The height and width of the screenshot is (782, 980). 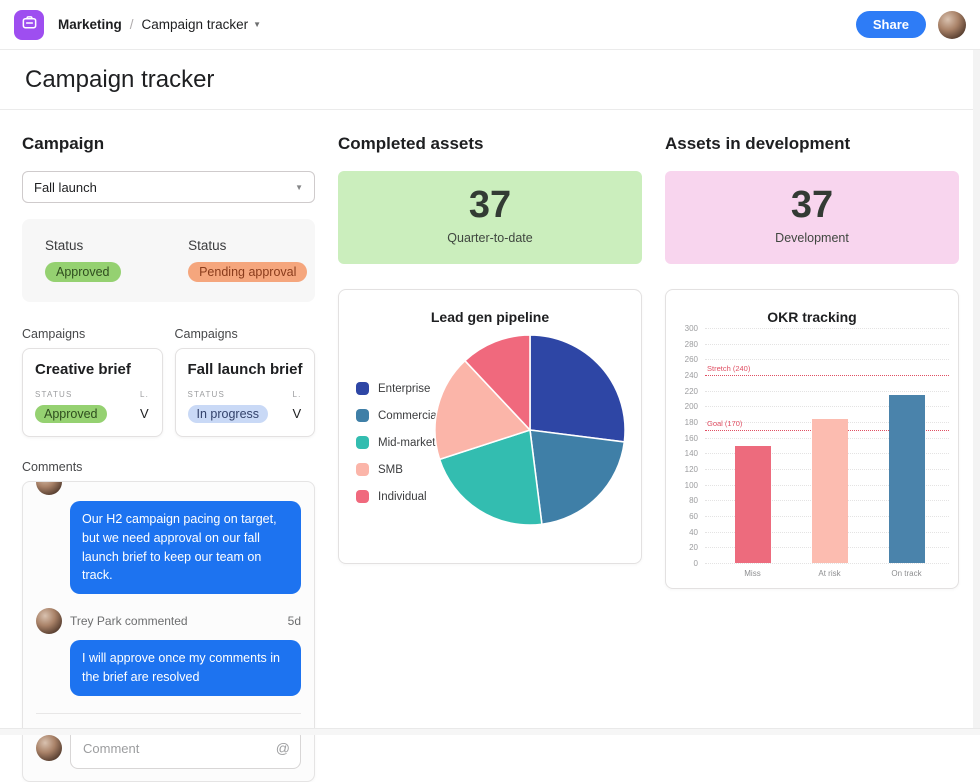 I want to click on y-tick-label: 140, so click(x=691, y=454).